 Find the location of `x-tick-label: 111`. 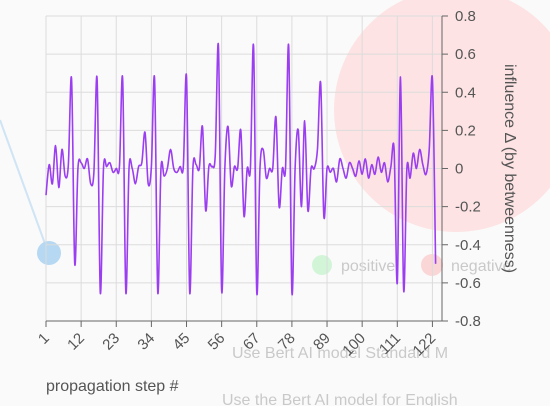

x-tick-label: 111 is located at coordinates (390, 344).